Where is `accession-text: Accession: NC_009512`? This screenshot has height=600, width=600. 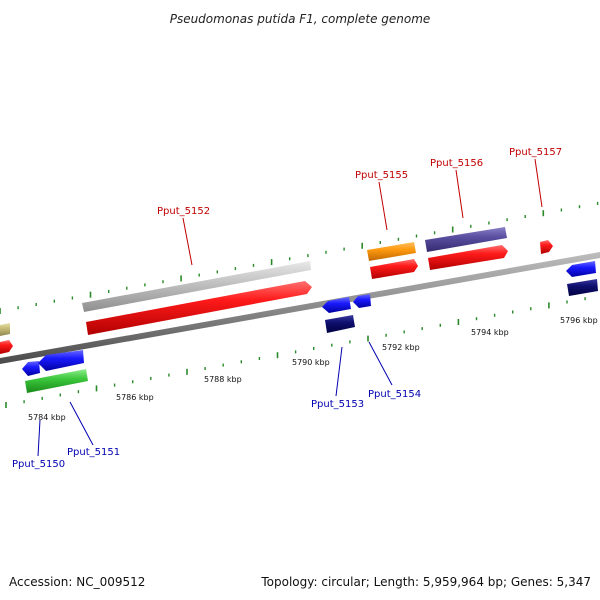
accession-text: Accession: NC_009512 is located at coordinates (77, 582).